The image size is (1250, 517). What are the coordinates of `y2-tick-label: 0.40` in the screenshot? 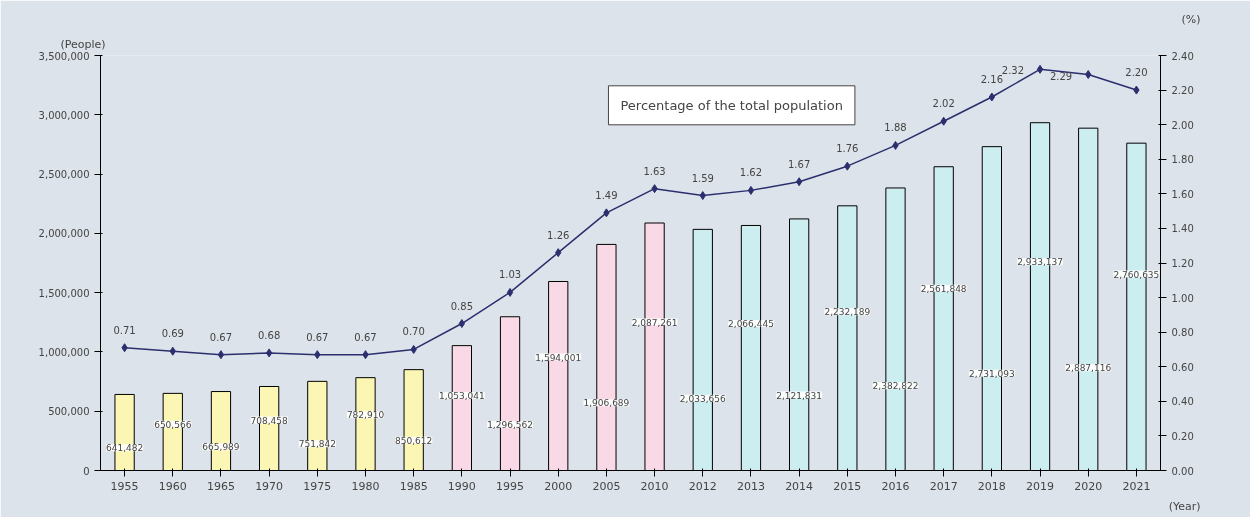 It's located at (1182, 402).